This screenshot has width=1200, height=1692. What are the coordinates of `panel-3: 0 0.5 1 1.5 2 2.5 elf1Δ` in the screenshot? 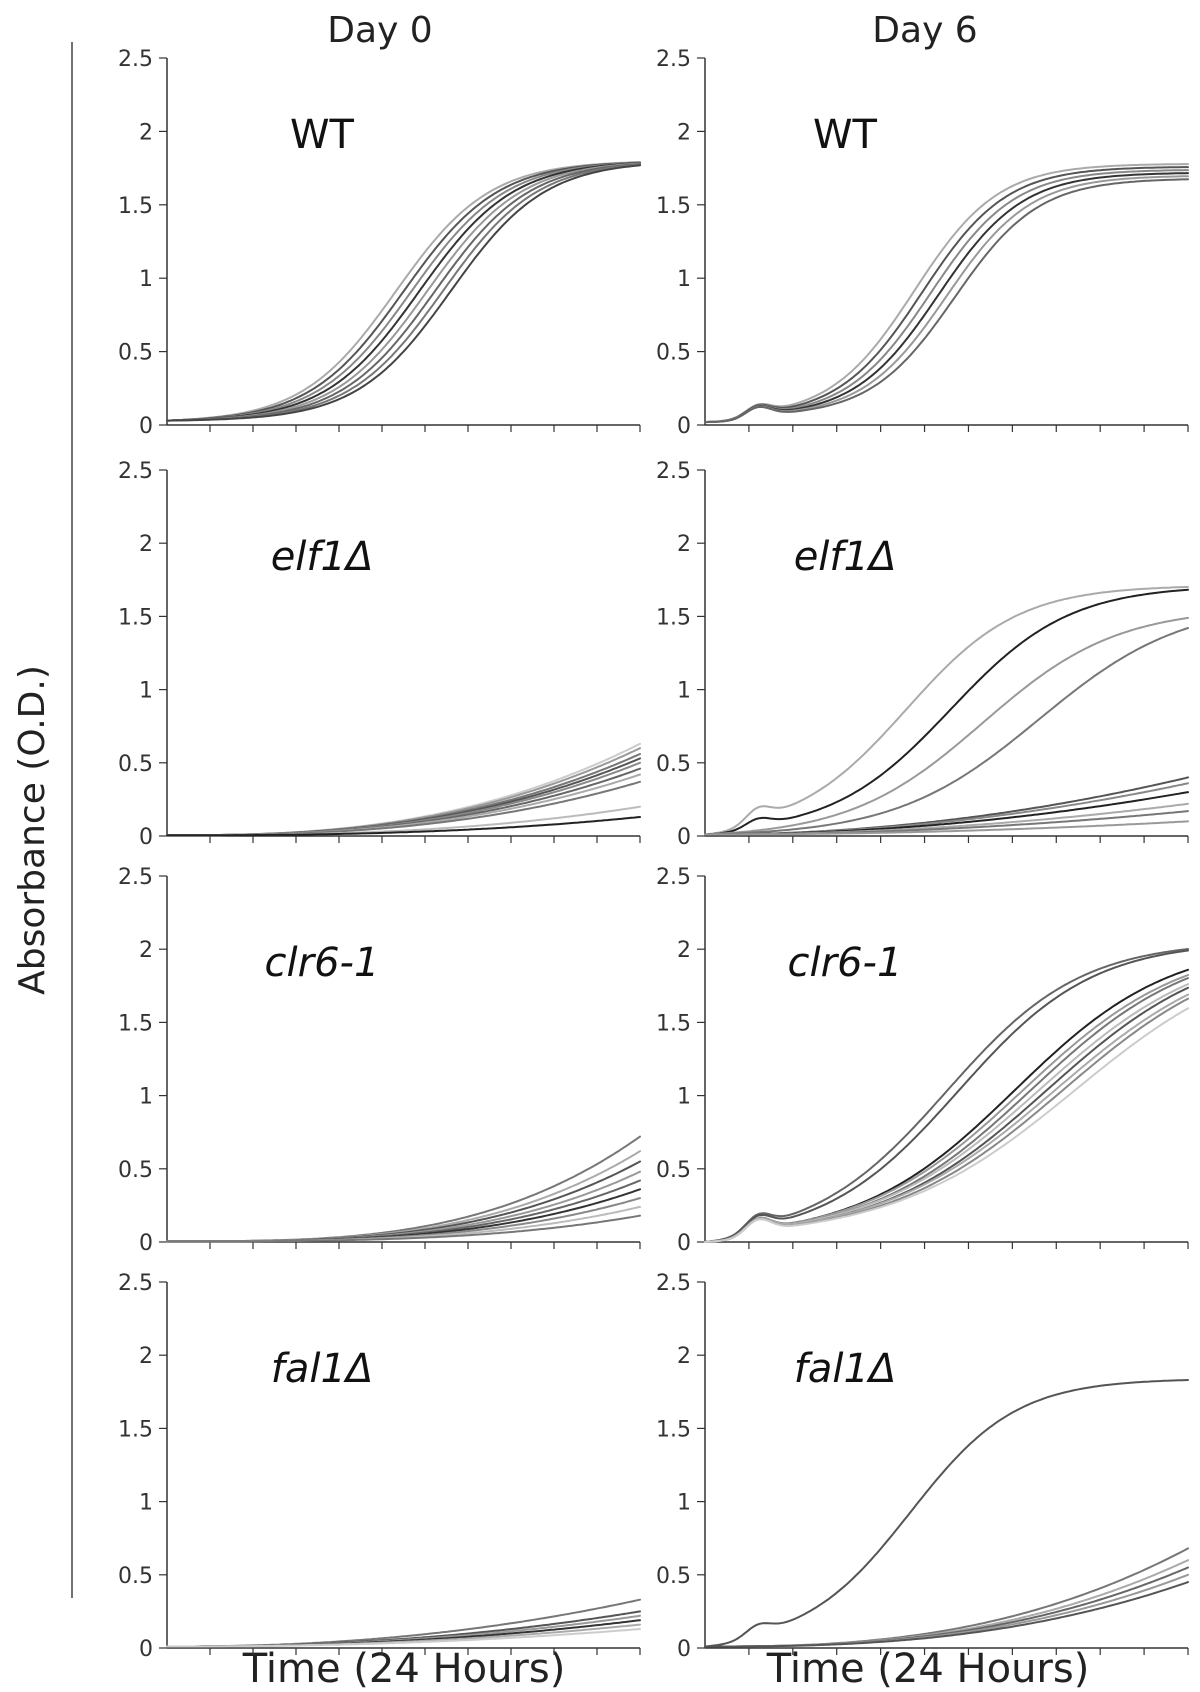 It's located at (922, 654).